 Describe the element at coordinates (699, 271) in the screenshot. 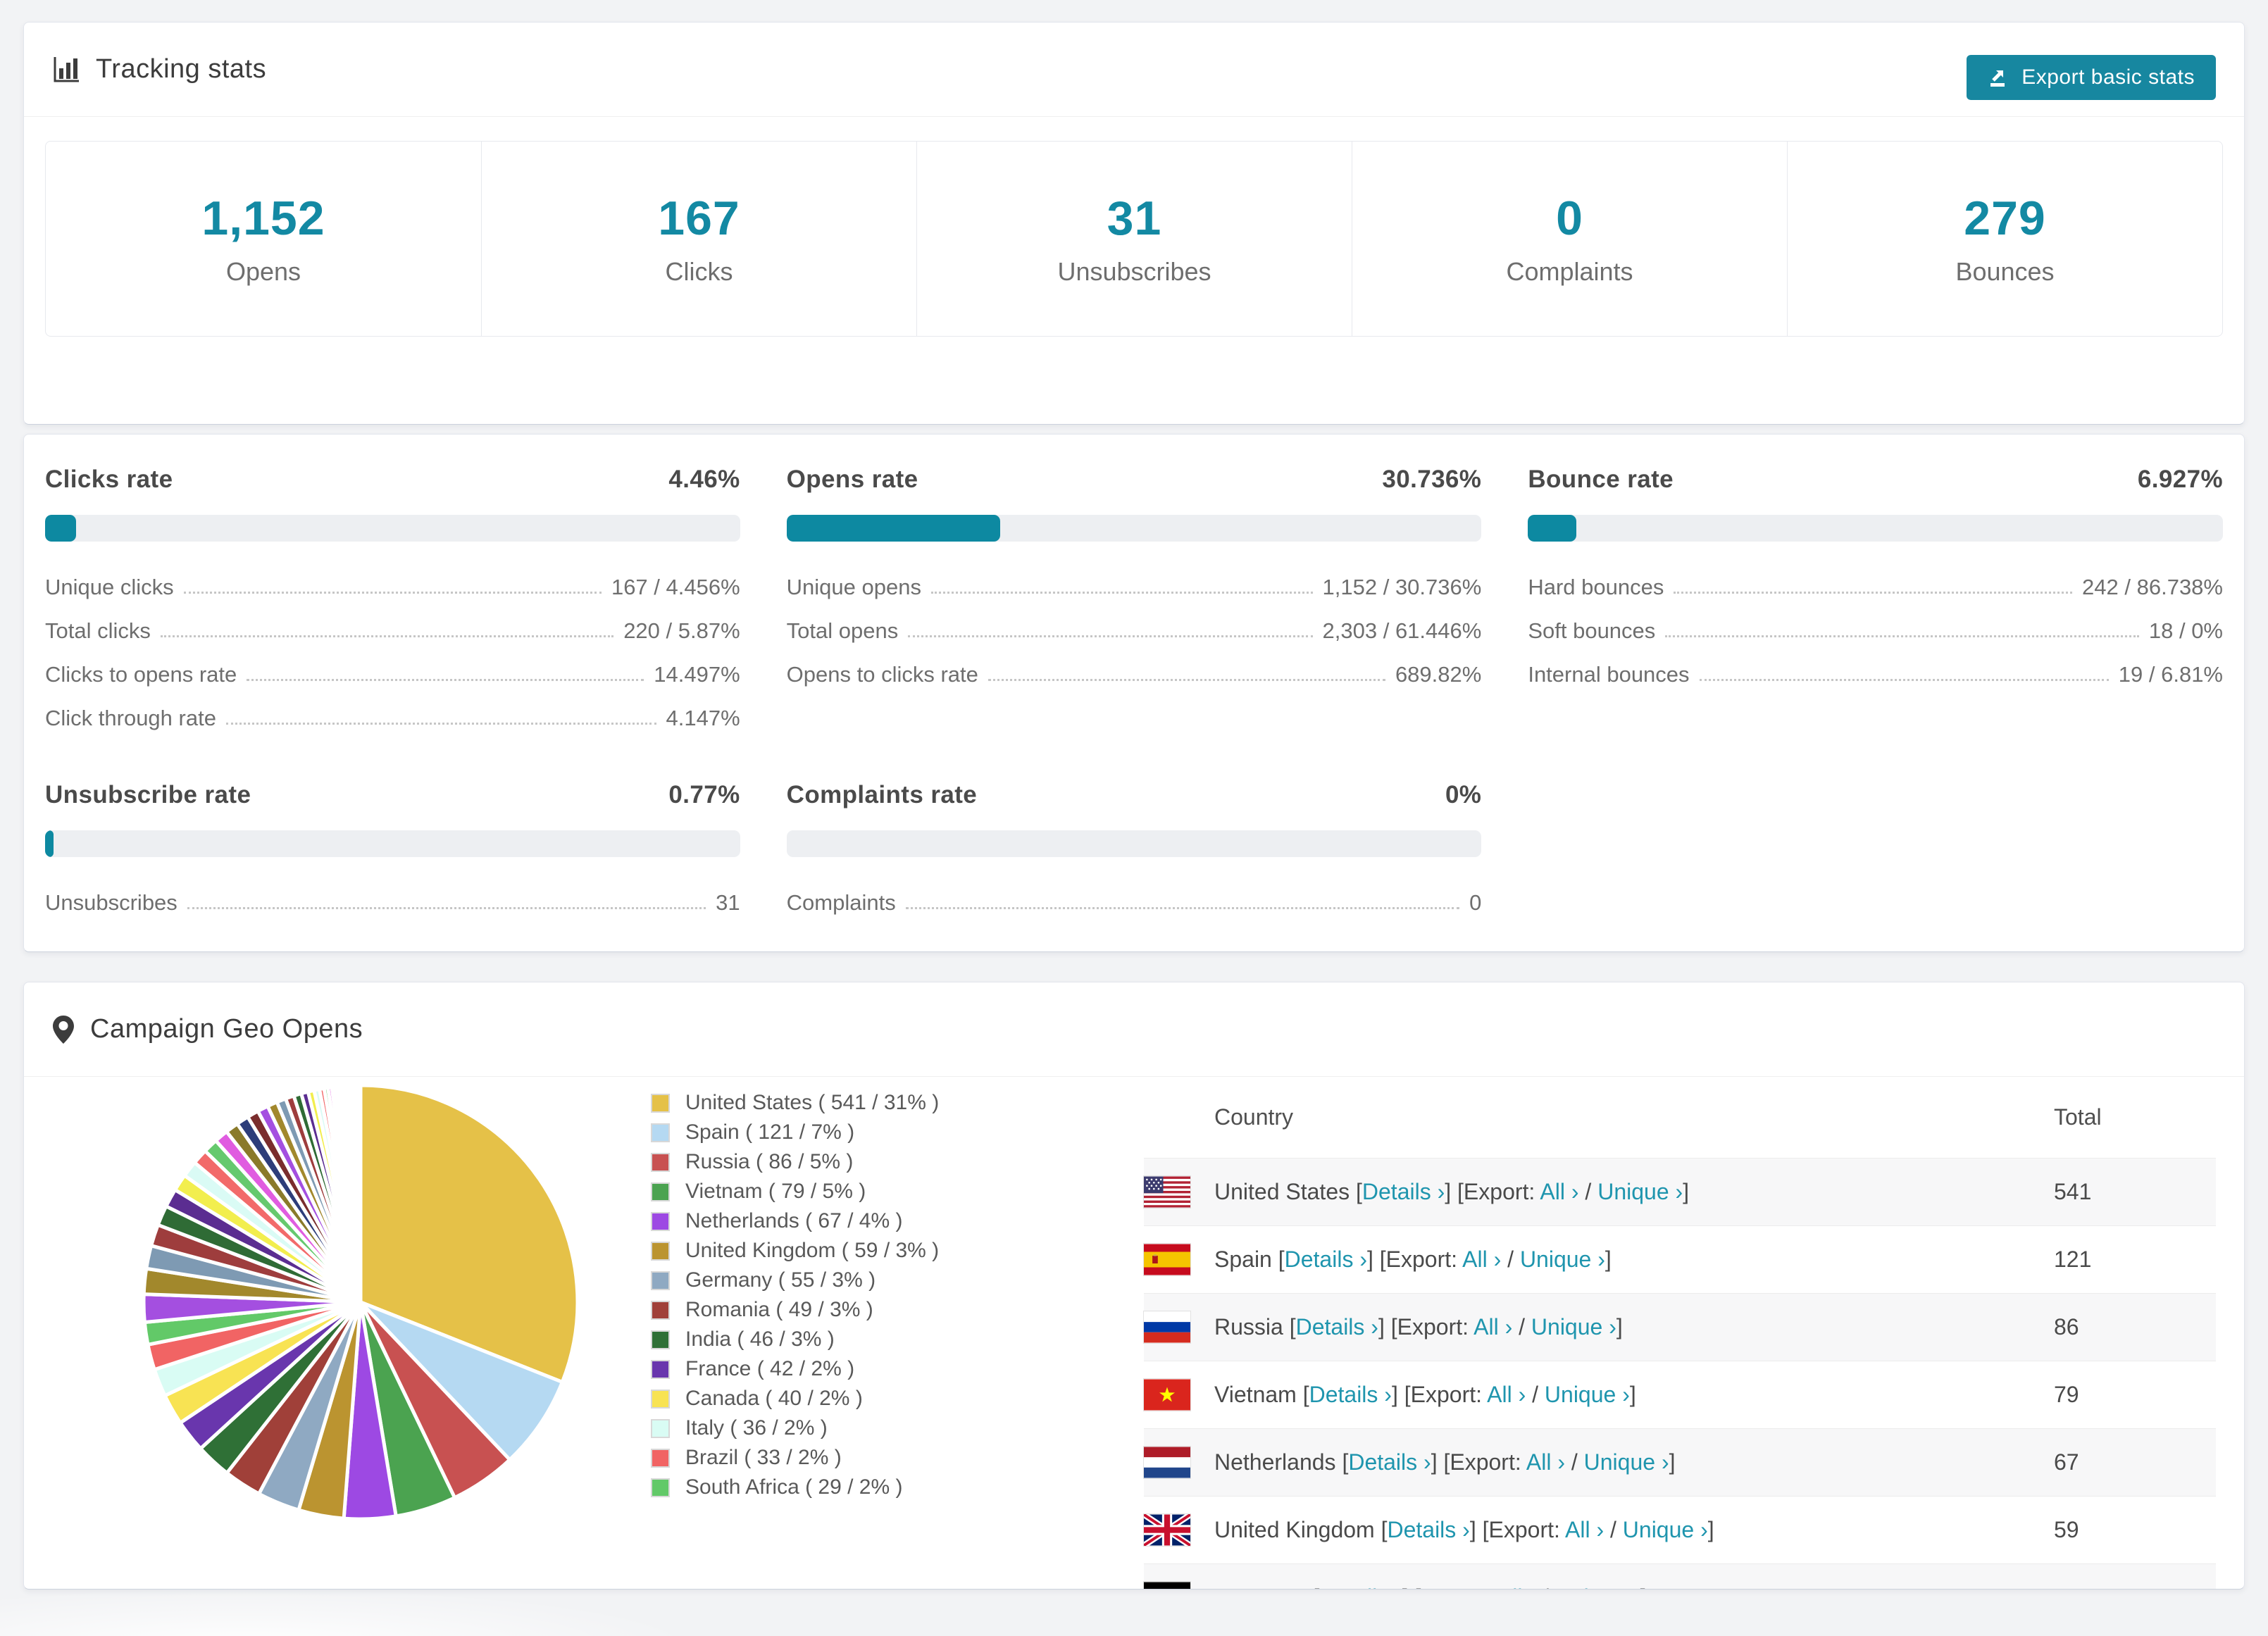

I see `clicks-label: Clicks` at that location.